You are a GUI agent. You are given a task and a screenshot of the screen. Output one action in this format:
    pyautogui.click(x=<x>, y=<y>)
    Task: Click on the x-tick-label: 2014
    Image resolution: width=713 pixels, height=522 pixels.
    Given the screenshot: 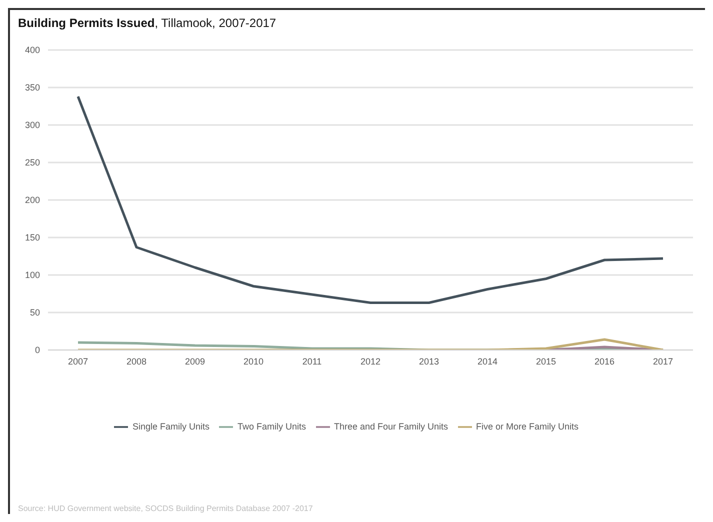 What is the action you would take?
    pyautogui.click(x=487, y=361)
    